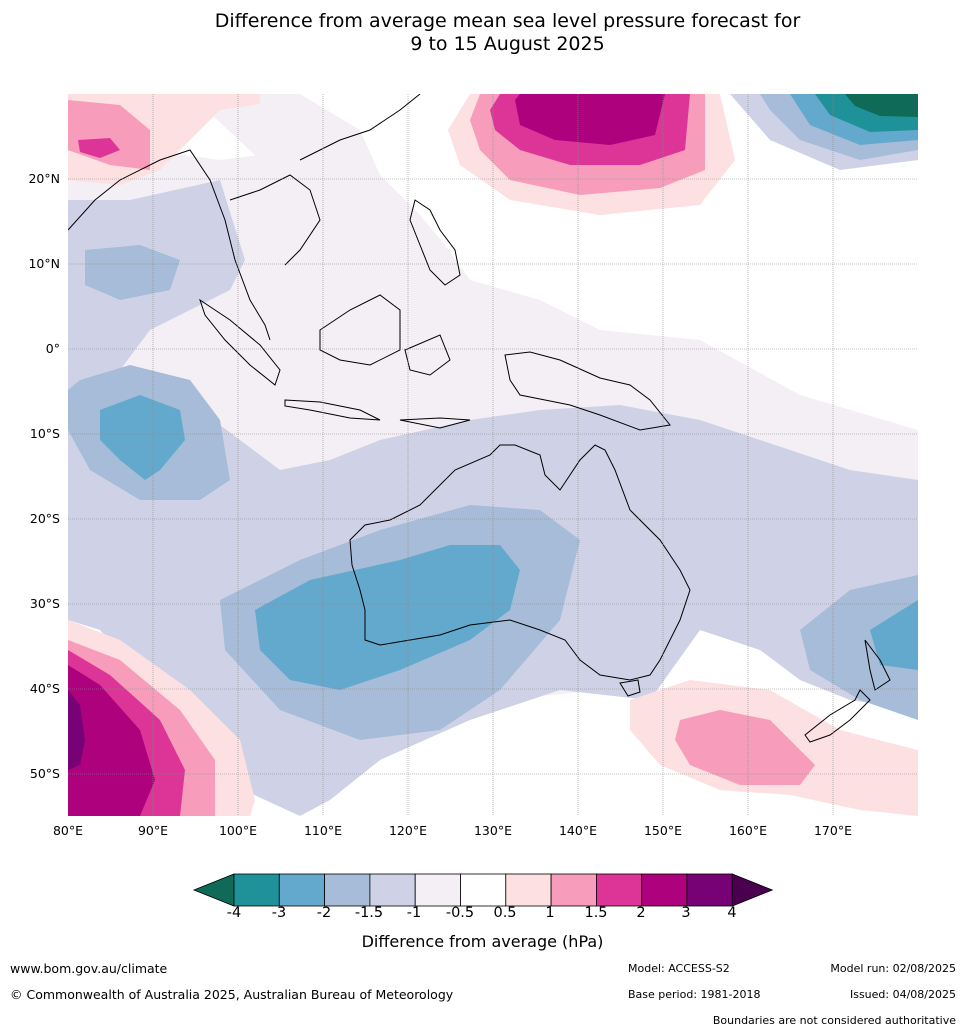 This screenshot has width=965, height=1035. Describe the element at coordinates (435, 242) in the screenshot. I see `philippines-coastline` at that location.